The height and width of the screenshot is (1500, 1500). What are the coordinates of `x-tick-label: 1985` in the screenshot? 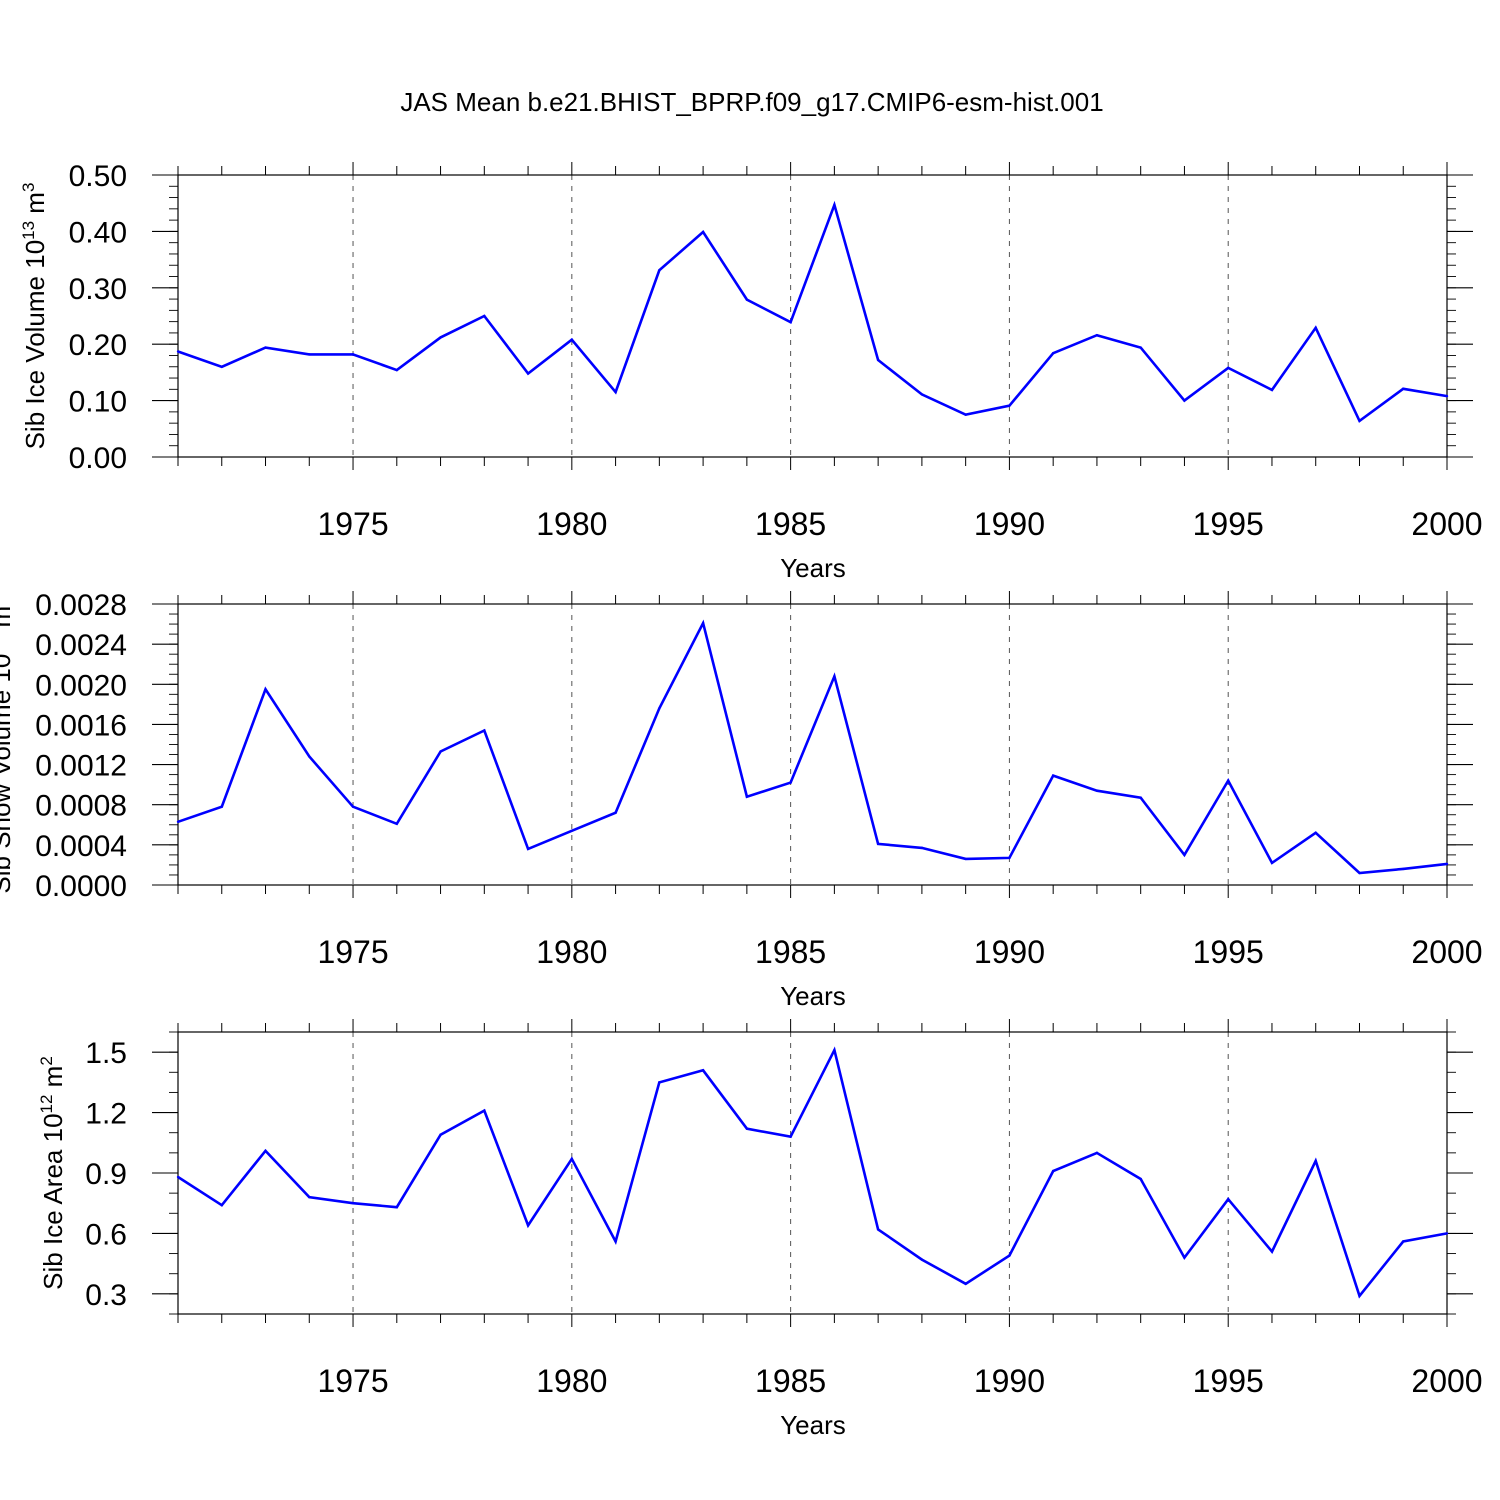 It's located at (790, 524).